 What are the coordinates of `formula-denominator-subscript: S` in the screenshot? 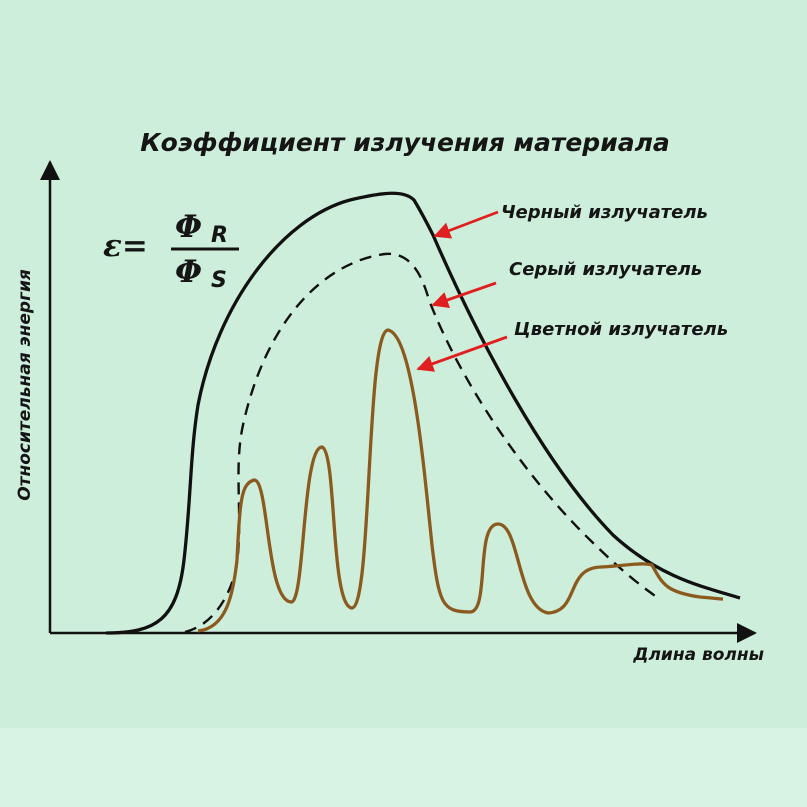 It's located at (219, 280).